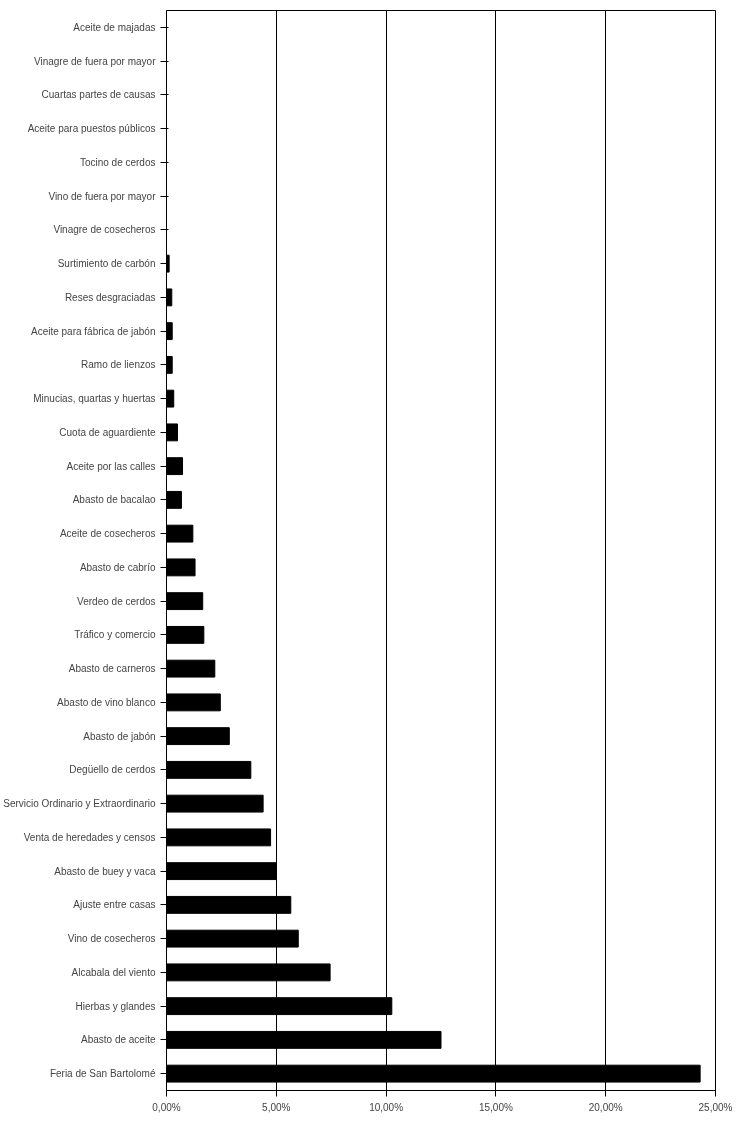 This screenshot has height=1126, width=755. Describe the element at coordinates (110, 297) in the screenshot. I see `y-tick-label: Reses desgraciadas` at that location.